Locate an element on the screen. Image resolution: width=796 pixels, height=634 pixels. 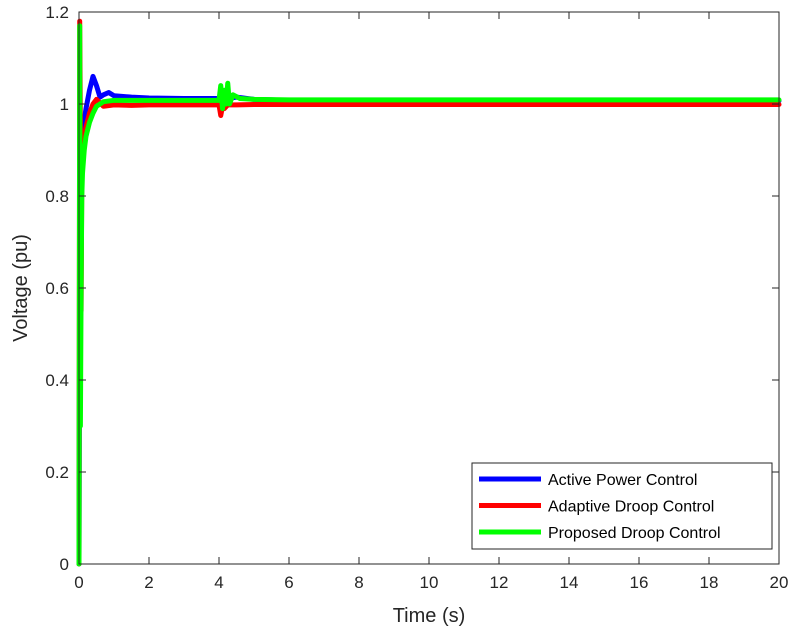
y-axis-title: Voltage (pu) is located at coordinates (21, 288).